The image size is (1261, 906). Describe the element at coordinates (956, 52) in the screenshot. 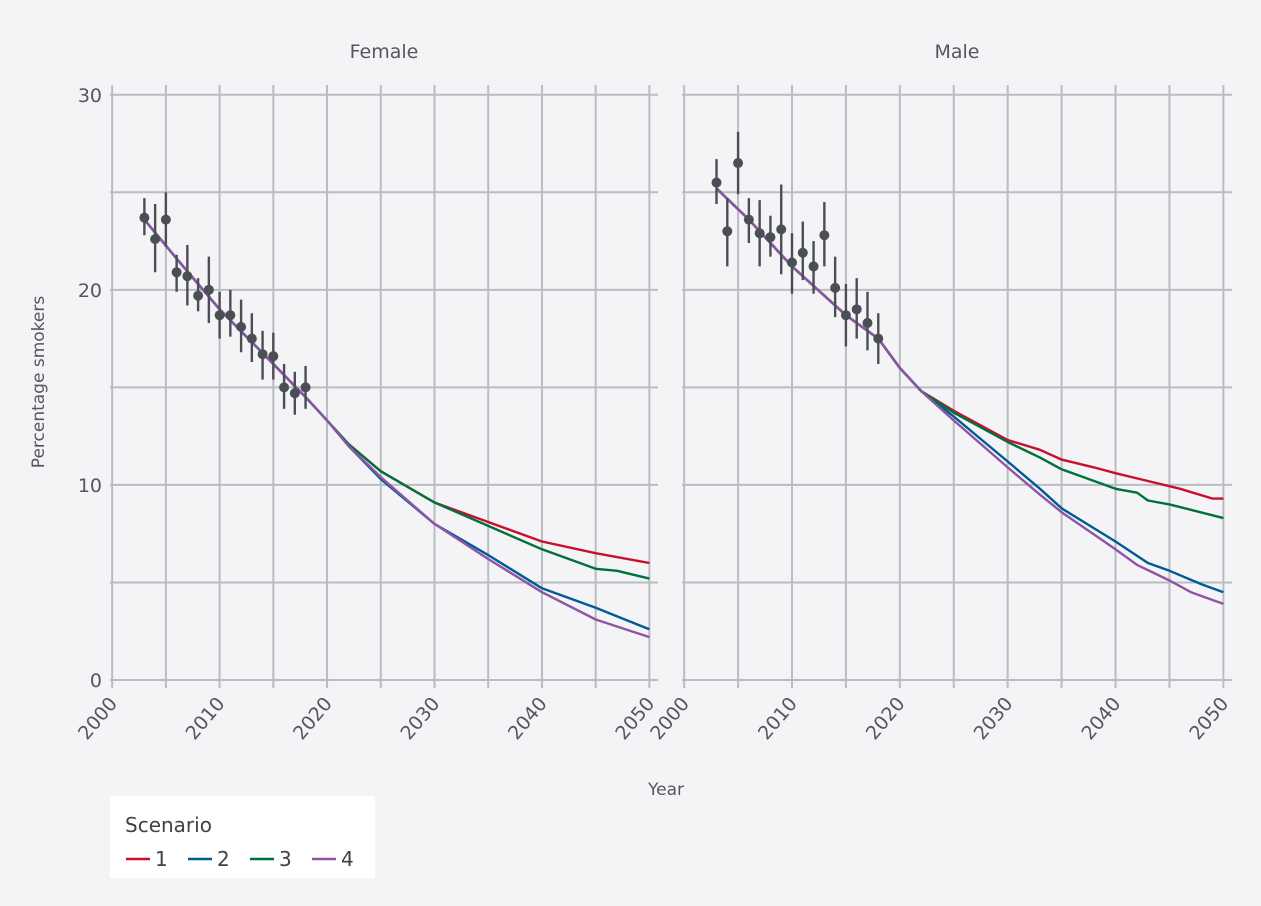

I see `panel-title: Male` at that location.